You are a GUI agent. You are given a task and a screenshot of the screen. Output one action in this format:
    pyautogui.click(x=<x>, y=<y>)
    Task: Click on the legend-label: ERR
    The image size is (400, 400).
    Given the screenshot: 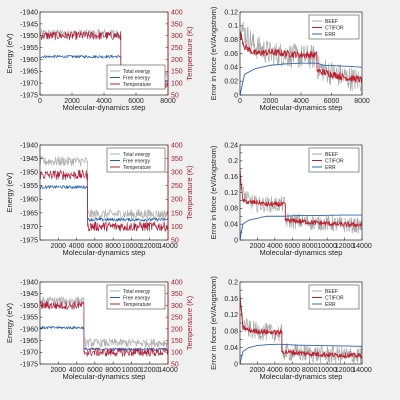 What is the action you would take?
    pyautogui.click(x=330, y=168)
    